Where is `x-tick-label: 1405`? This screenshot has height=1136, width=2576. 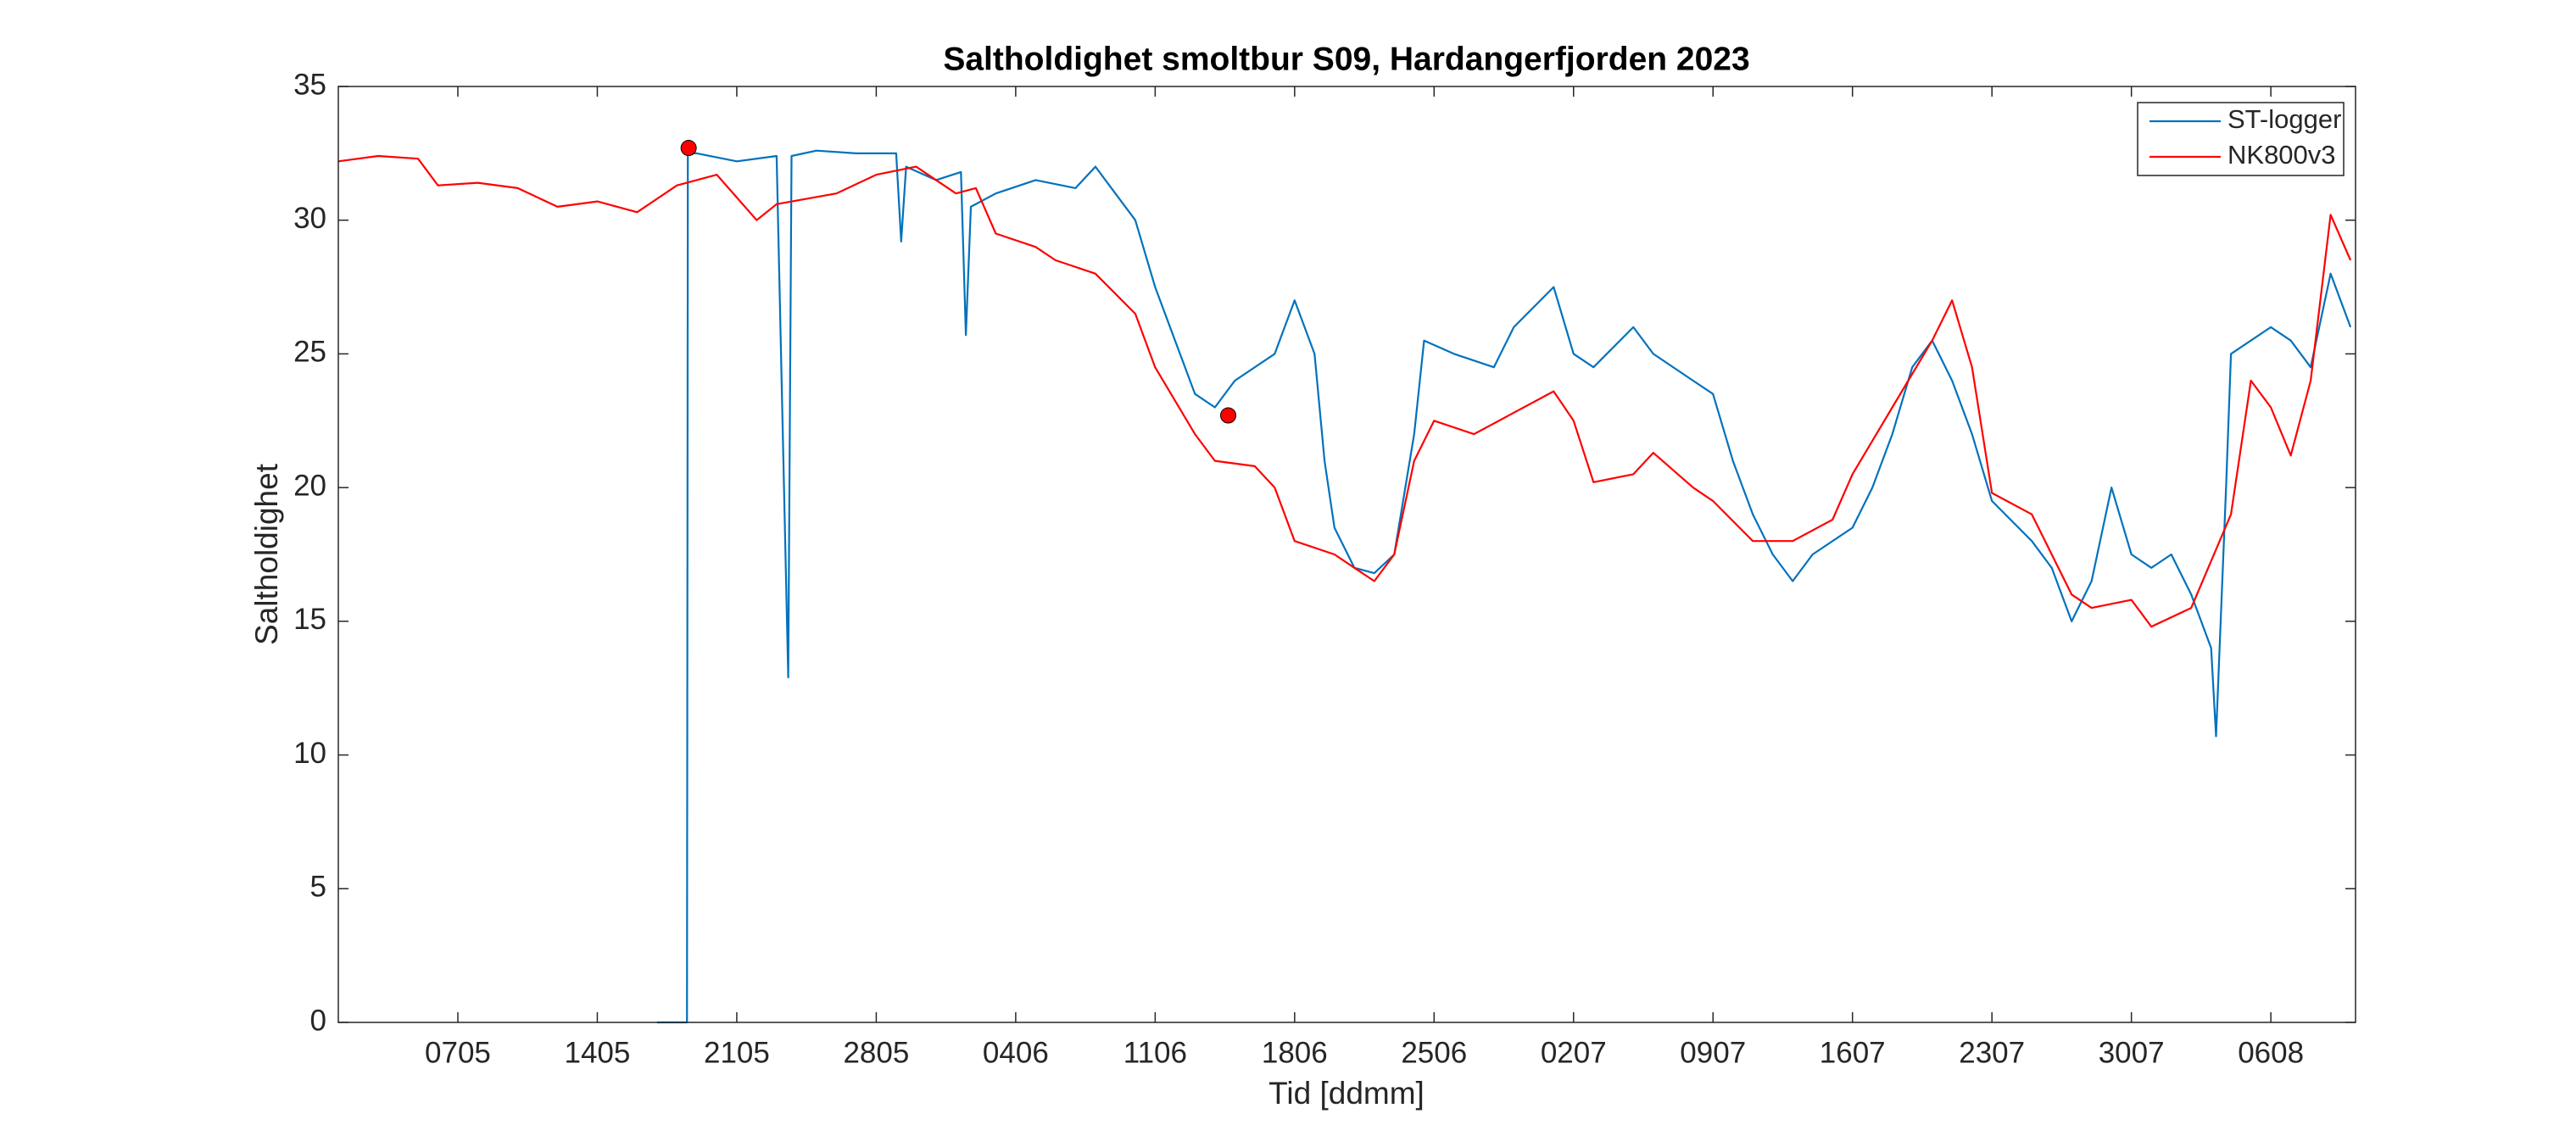 x-tick-label: 1405 is located at coordinates (598, 1052).